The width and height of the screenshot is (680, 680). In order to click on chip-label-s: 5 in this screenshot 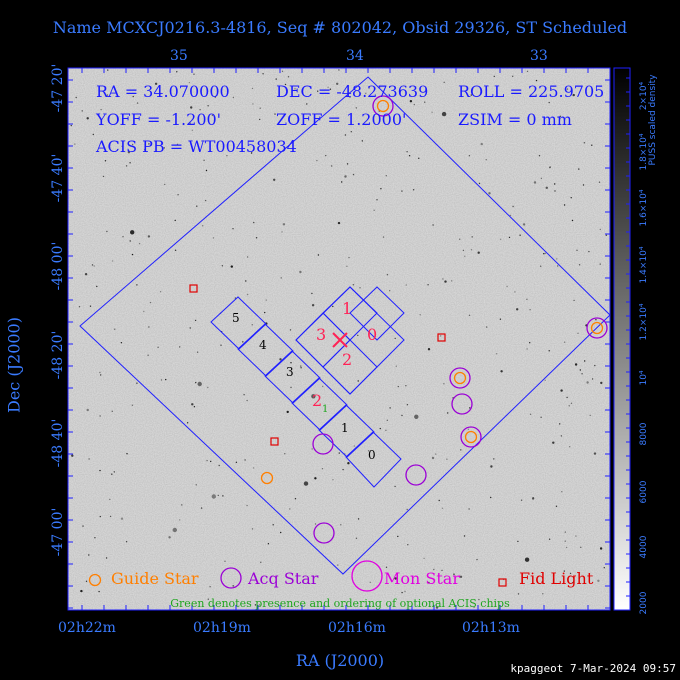, I will do `click(236, 318)`.